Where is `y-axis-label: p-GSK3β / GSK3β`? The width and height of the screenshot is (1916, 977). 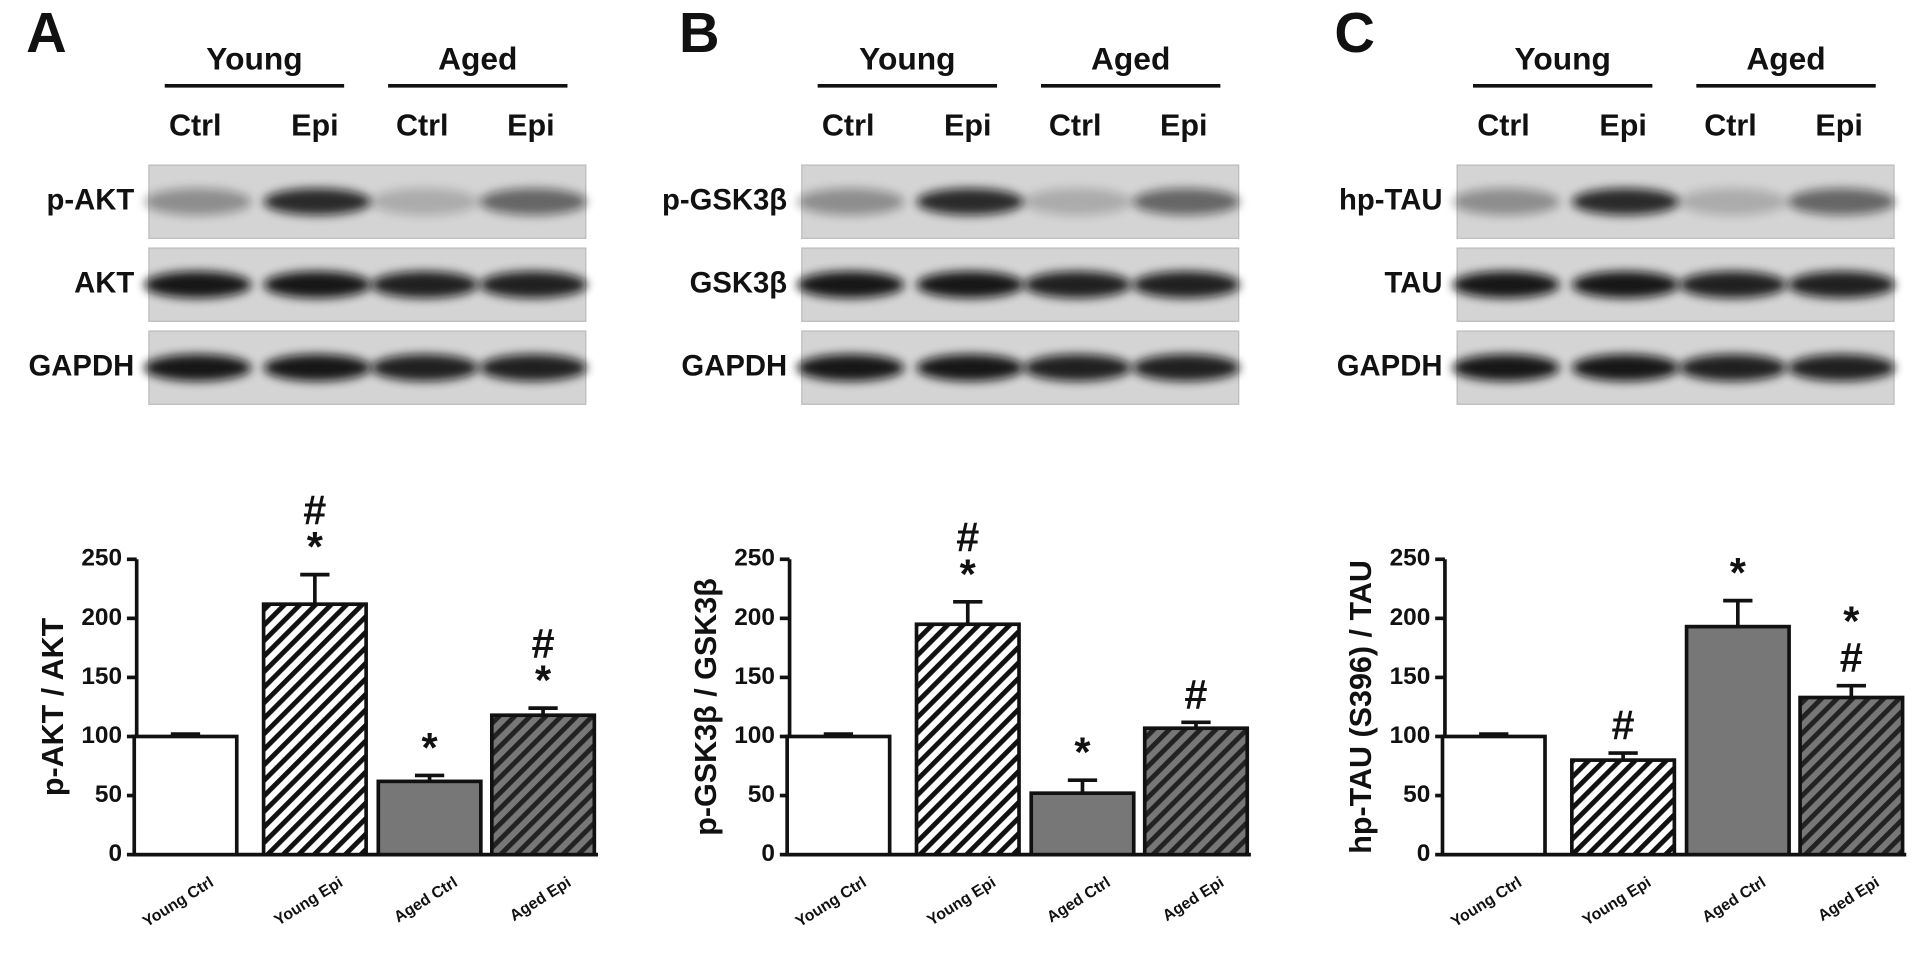
y-axis-label: p-GSK3β / GSK3β is located at coordinates (706, 707).